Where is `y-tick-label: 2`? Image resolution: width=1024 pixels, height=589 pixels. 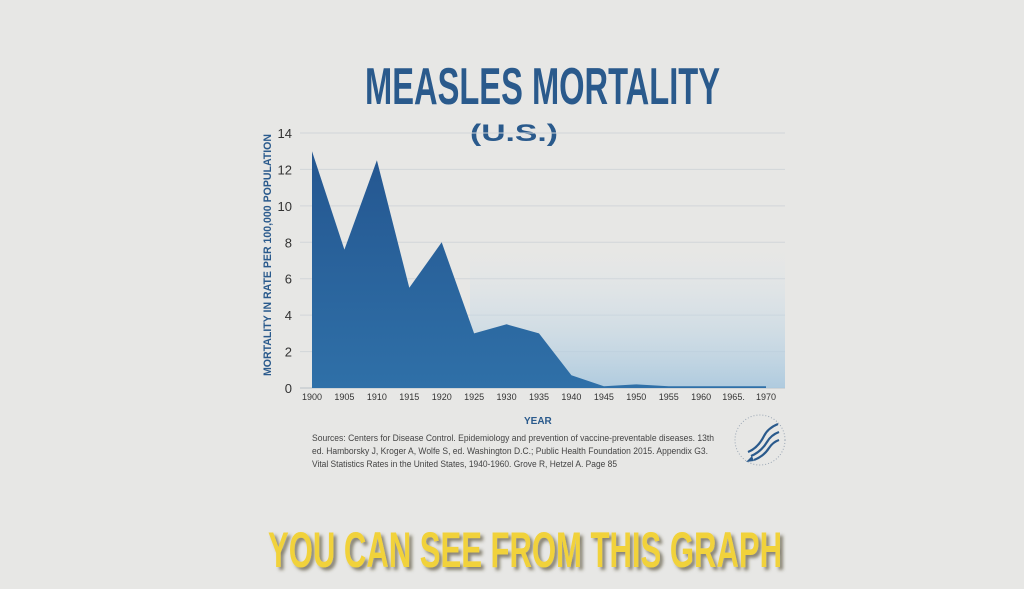 y-tick-label: 2 is located at coordinates (288, 352).